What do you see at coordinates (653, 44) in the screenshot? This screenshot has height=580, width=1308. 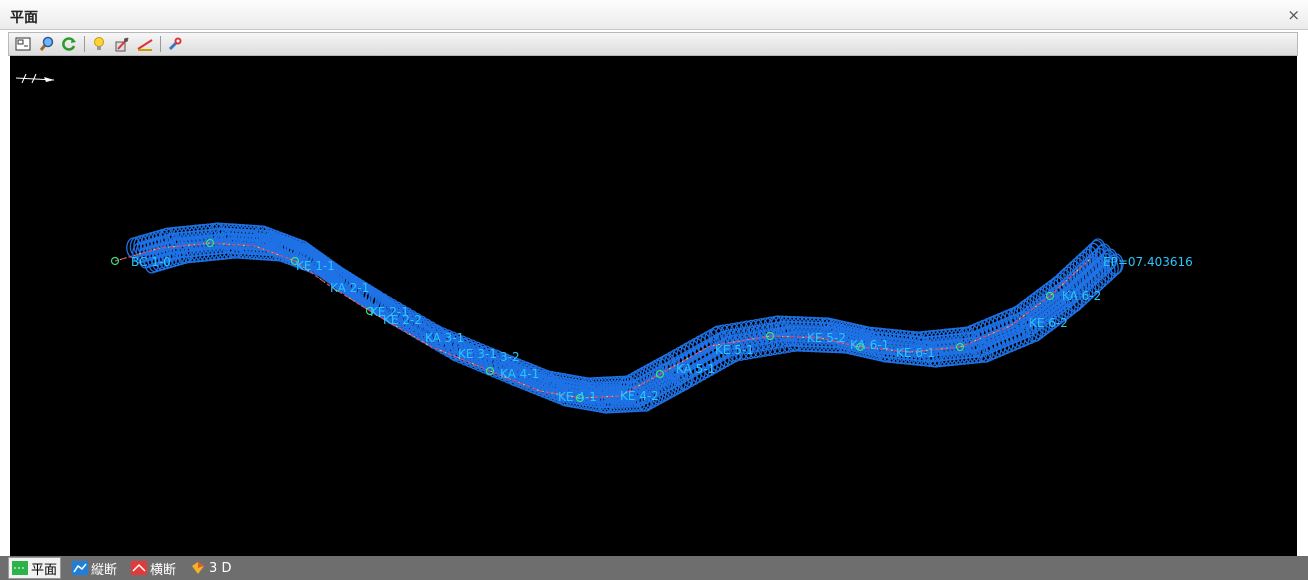 I see `toolbar` at bounding box center [653, 44].